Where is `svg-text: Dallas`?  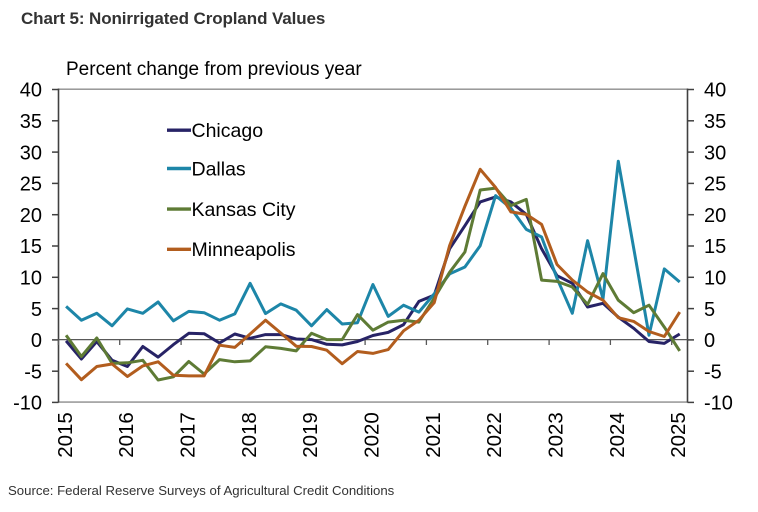
svg-text: Dallas is located at coordinates (219, 169).